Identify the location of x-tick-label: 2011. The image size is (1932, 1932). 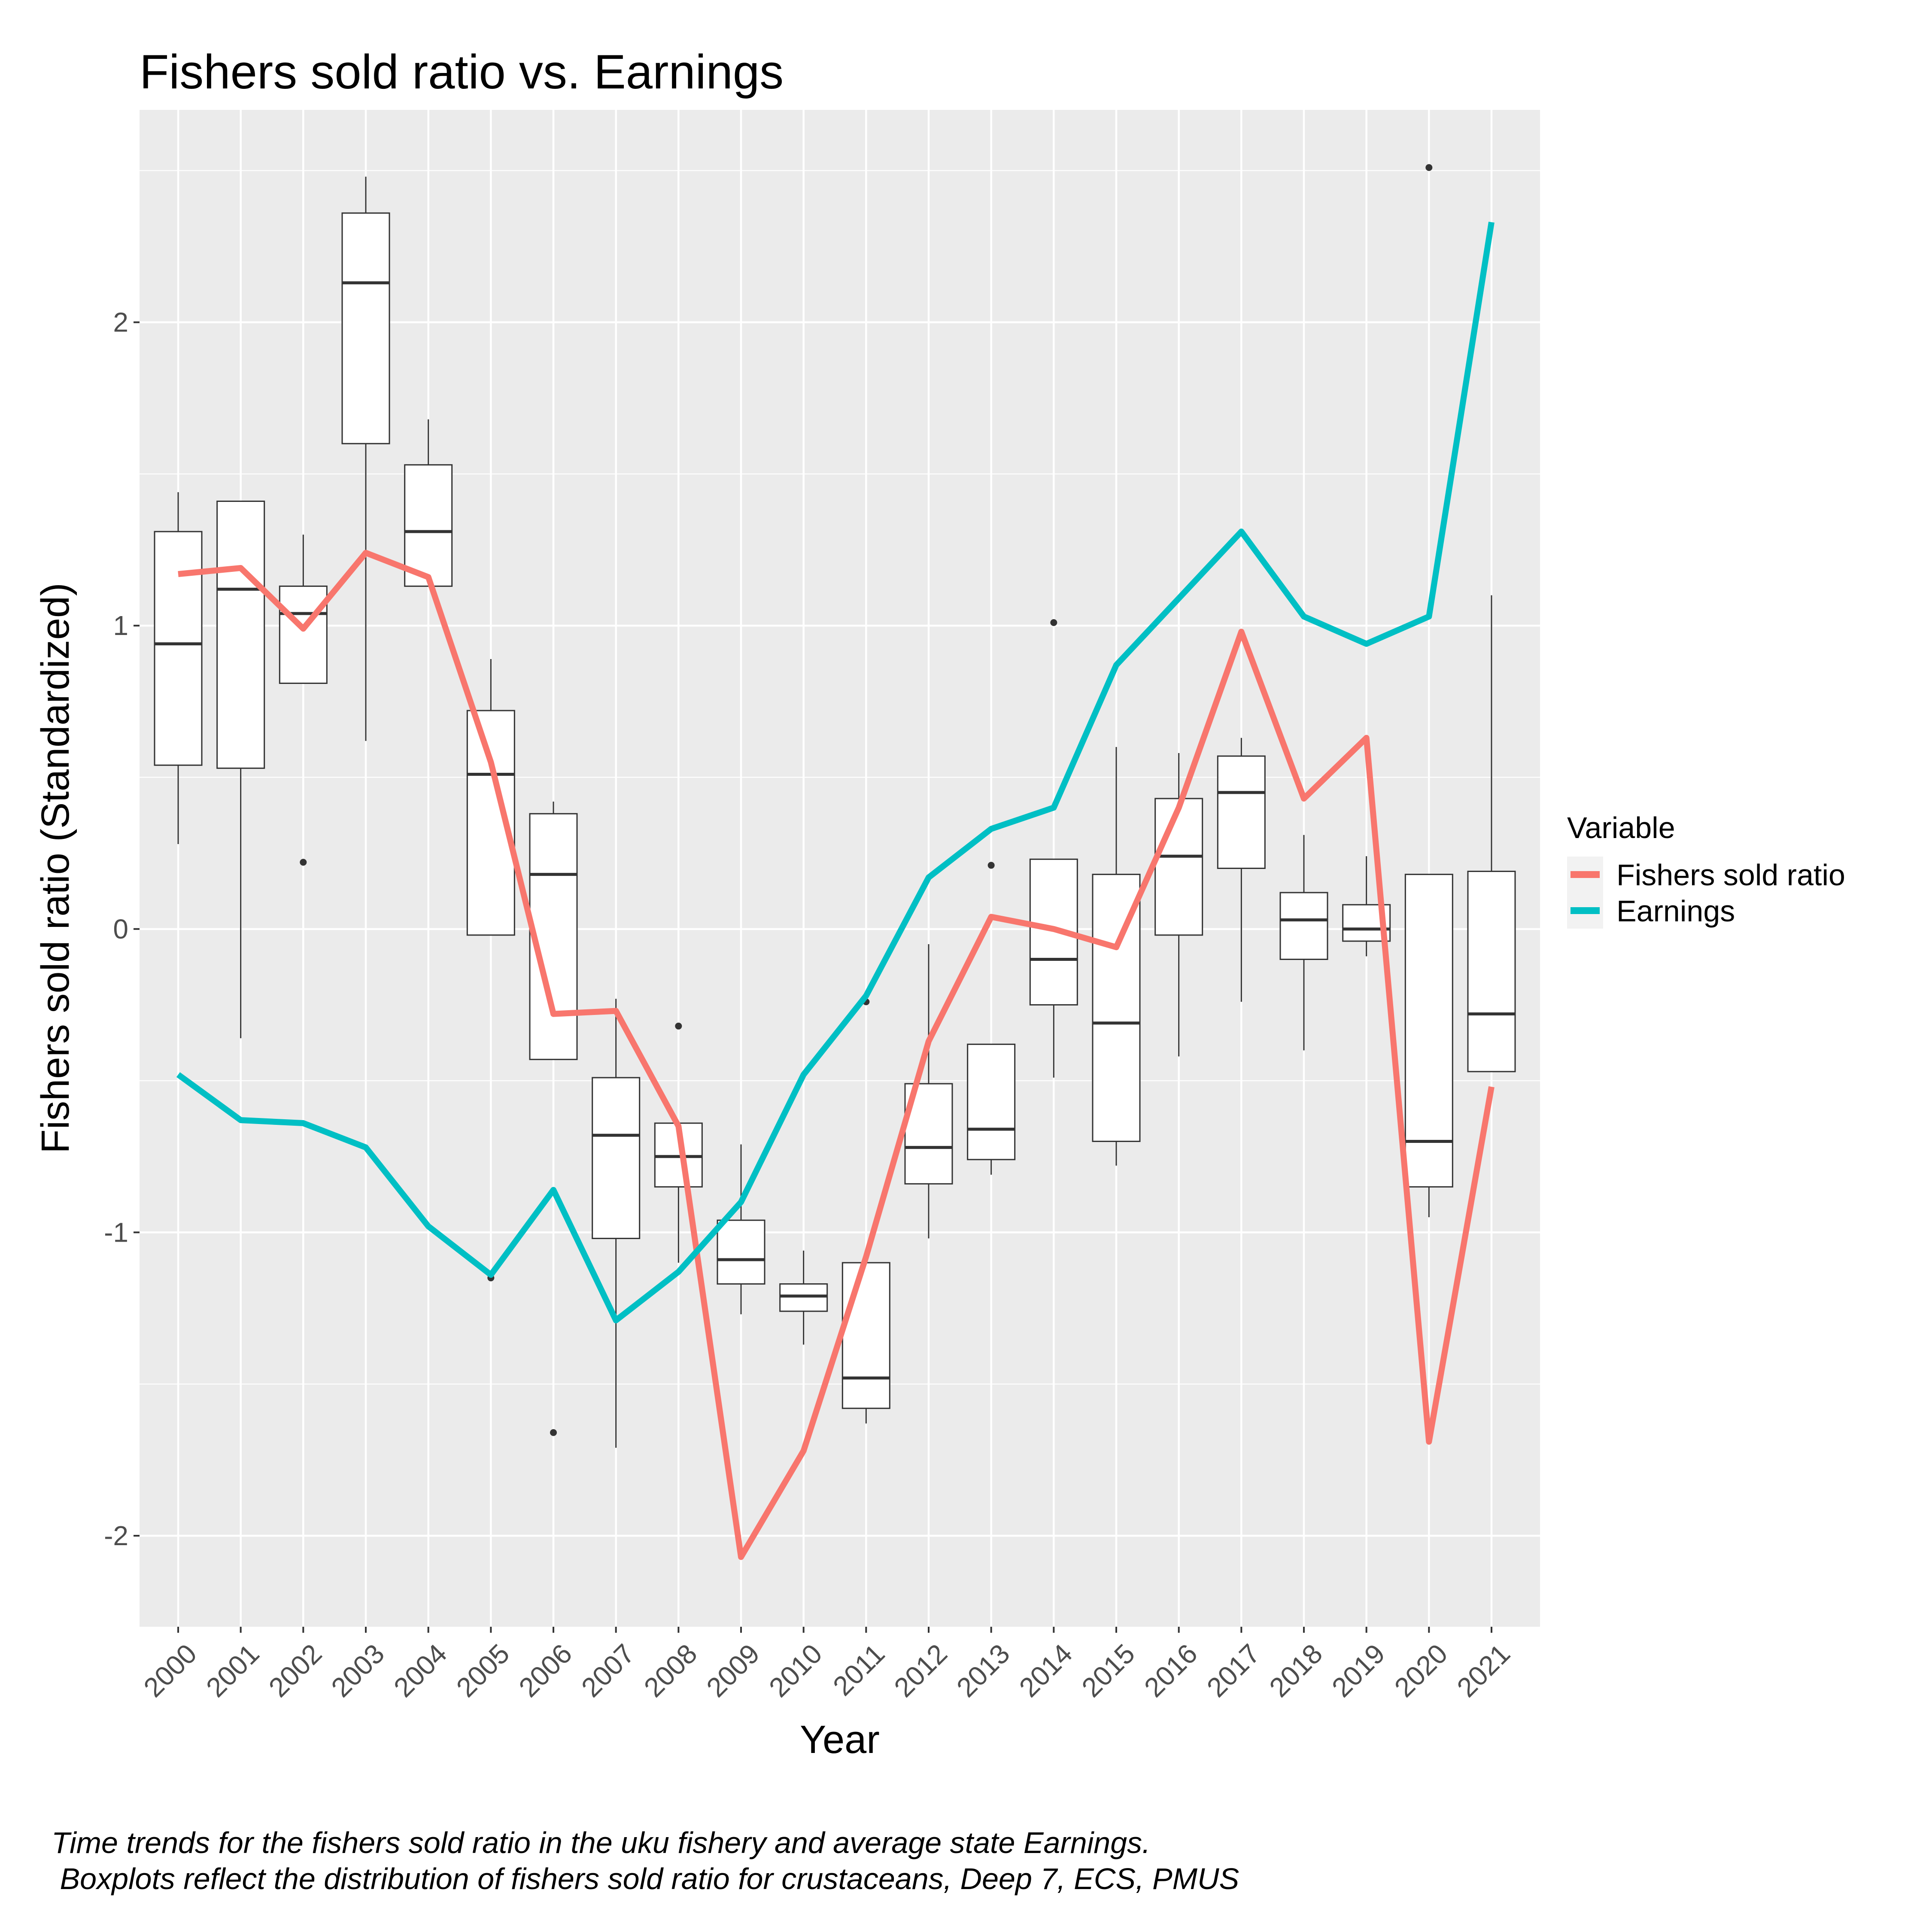
(858, 1670).